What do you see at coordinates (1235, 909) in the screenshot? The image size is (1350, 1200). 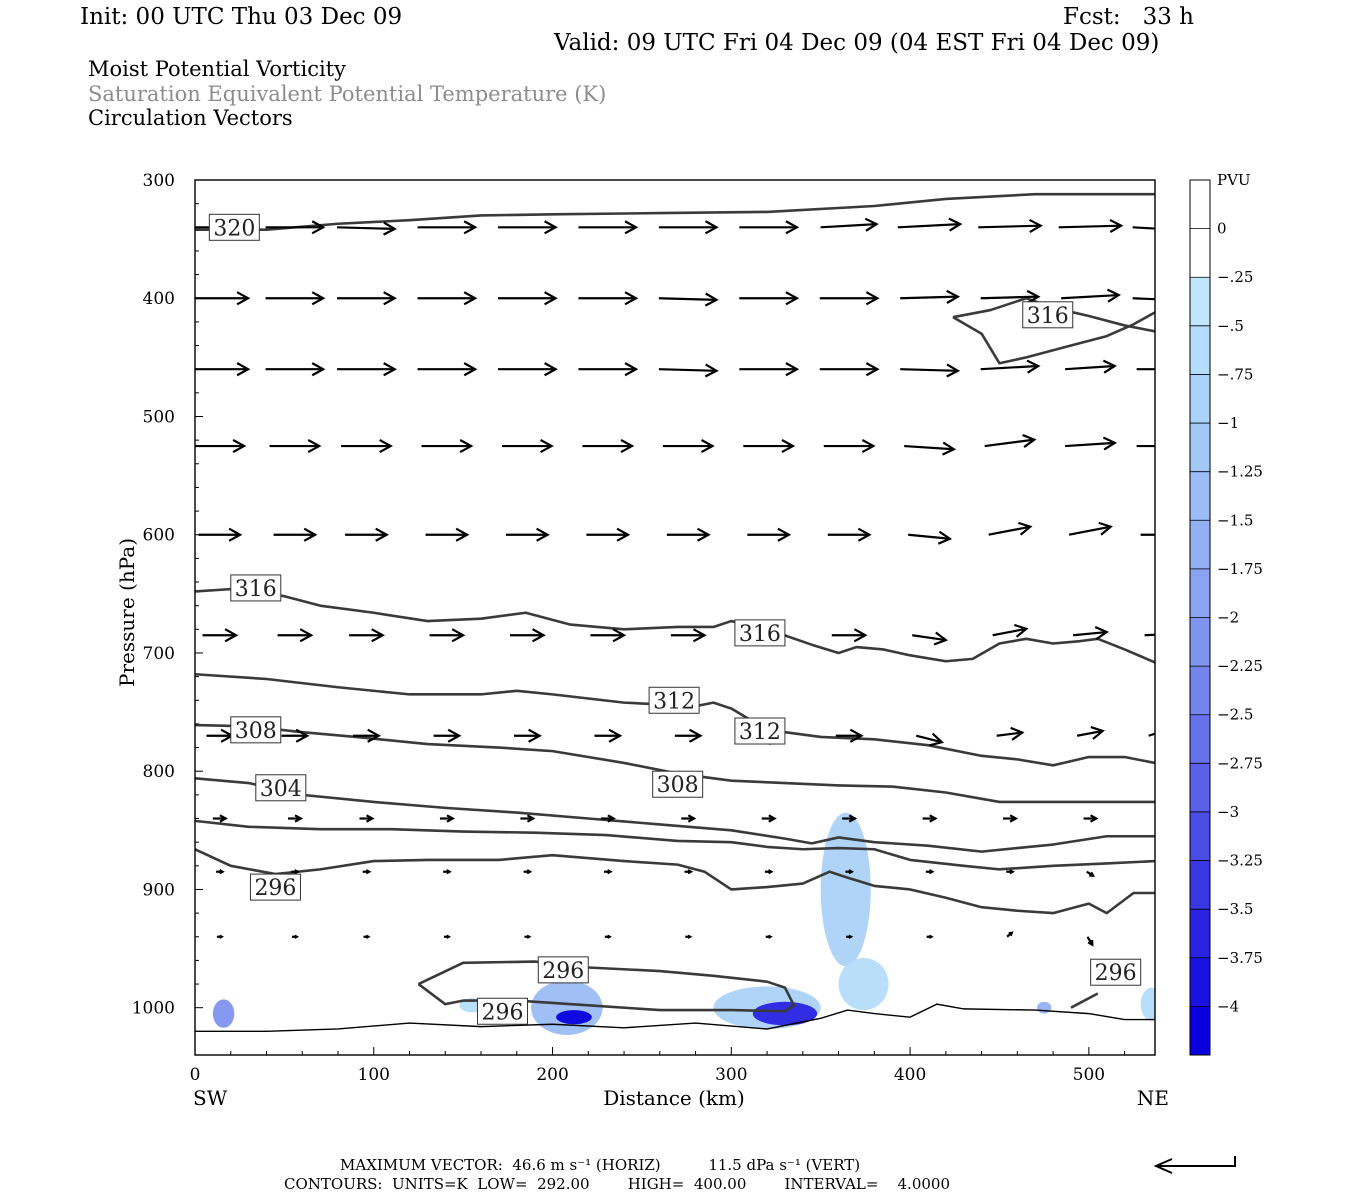 I see `colorbar-label: −3.5` at bounding box center [1235, 909].